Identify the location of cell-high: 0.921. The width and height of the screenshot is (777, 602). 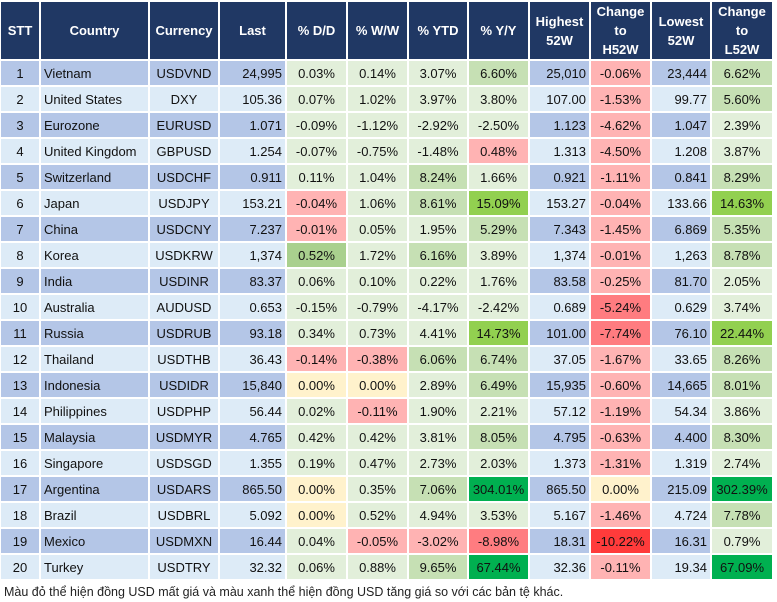
(559, 177).